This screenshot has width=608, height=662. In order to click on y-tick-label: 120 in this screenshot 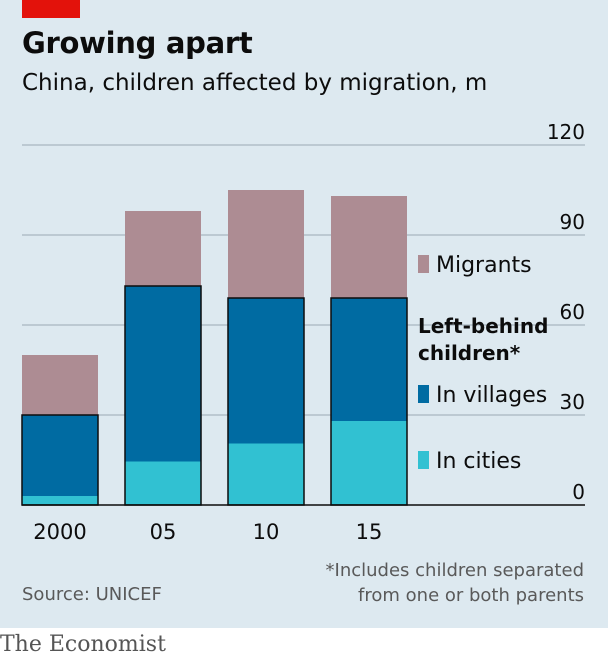, I will do `click(566, 132)`.